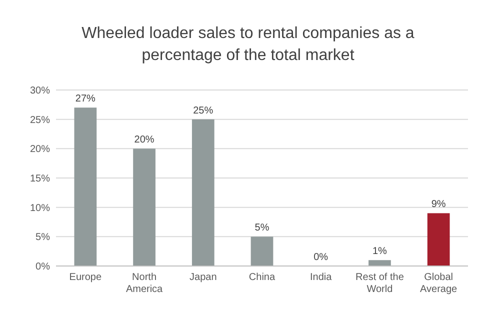  I want to click on y-tick-label: 0%, so click(43, 267).